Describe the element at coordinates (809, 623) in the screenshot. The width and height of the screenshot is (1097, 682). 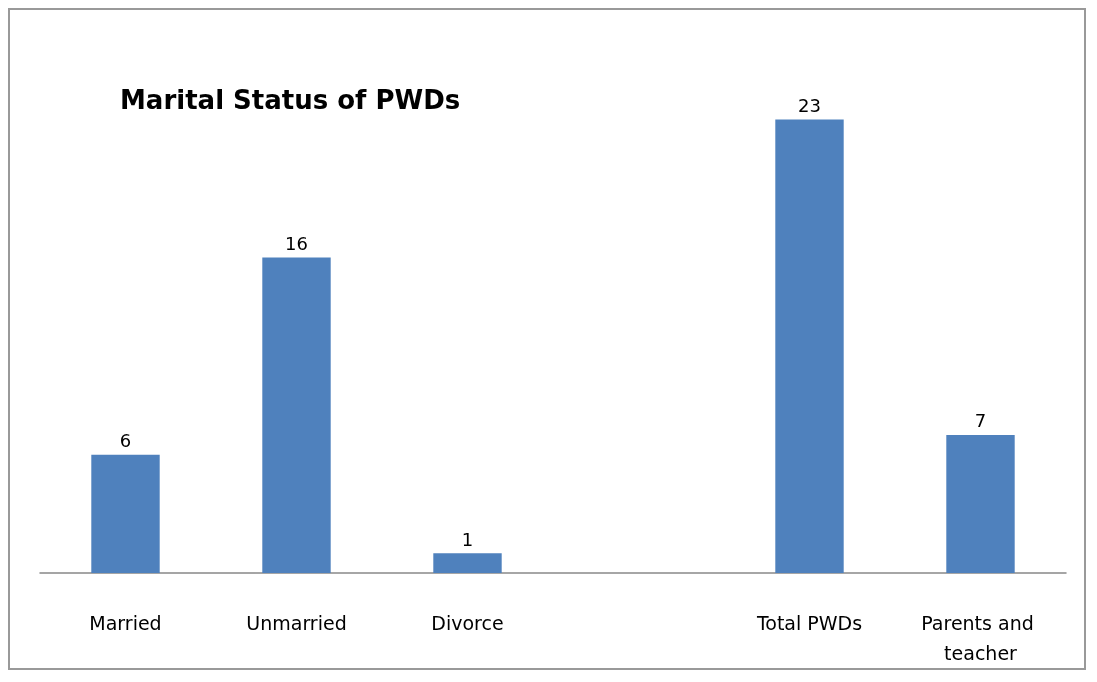
I see `x-tick-label: Total PWDs` at that location.